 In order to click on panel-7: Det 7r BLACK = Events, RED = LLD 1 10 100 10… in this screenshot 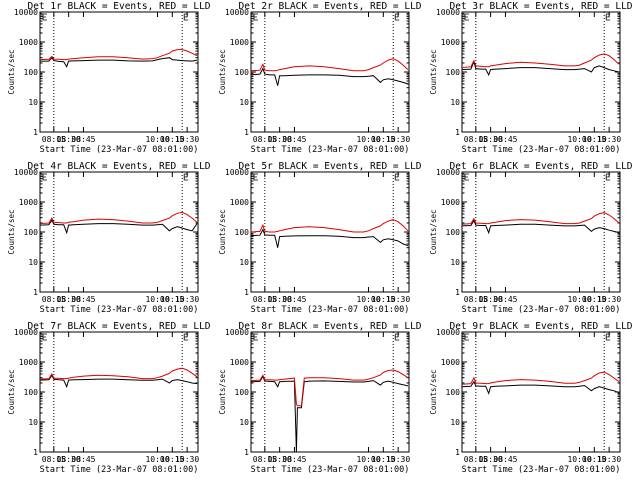, I will do `click(109, 398)`.